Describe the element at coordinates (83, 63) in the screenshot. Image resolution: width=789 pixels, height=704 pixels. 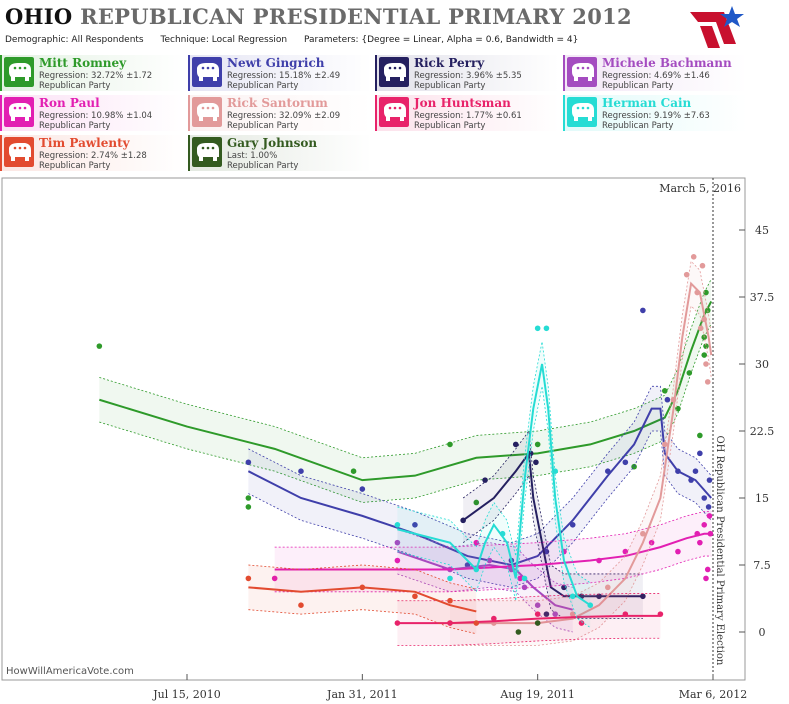
I see `candidate-name: Mitt Romney` at that location.